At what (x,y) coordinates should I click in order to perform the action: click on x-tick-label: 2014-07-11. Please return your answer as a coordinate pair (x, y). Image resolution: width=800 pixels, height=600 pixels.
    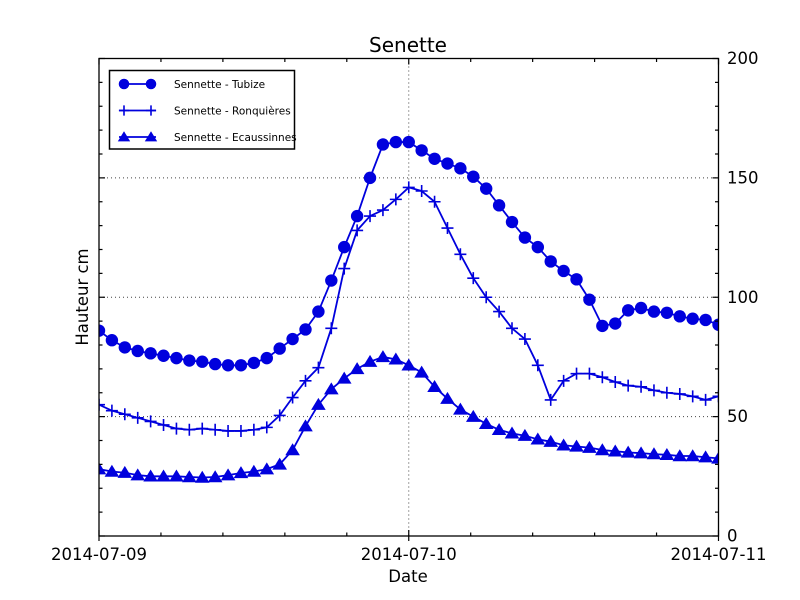
    Looking at the image, I should click on (719, 554).